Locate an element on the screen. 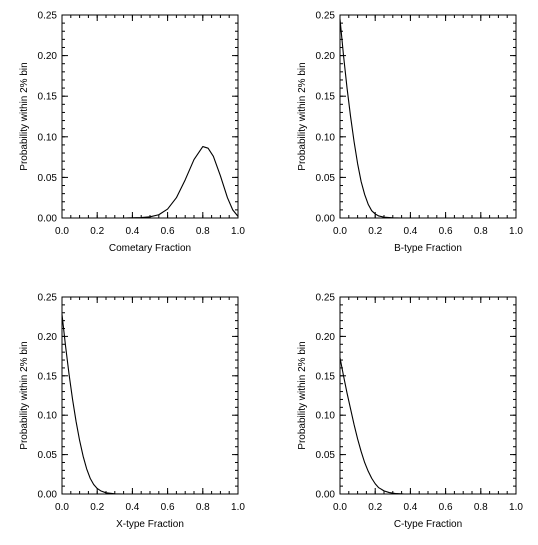  x-axis-title: X-type Fraction is located at coordinates (150, 524).